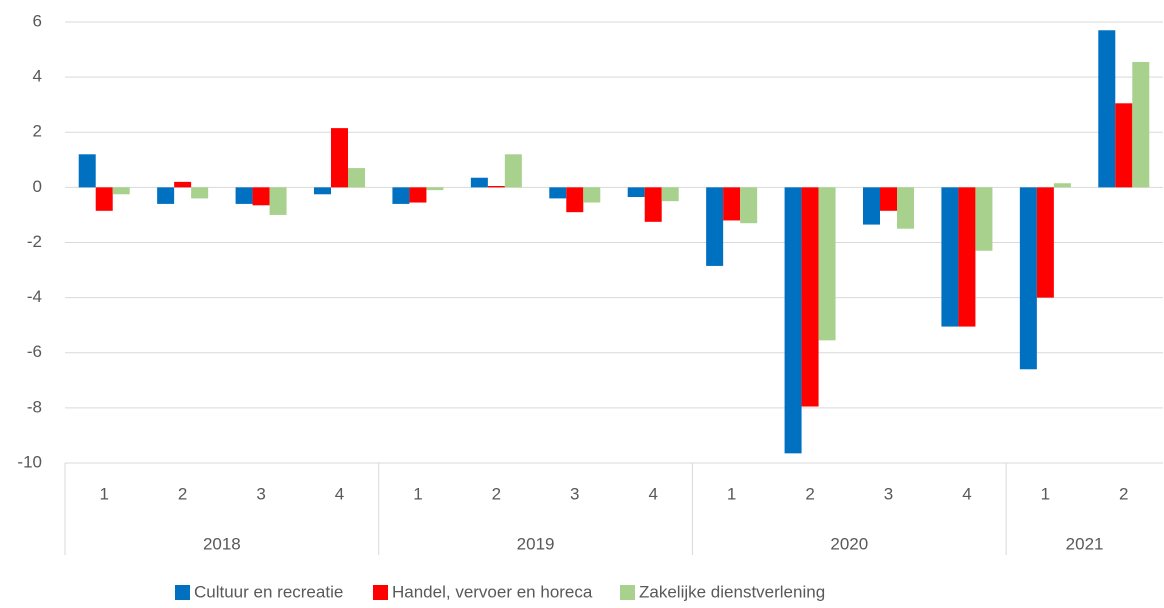 The width and height of the screenshot is (1164, 608). I want to click on y-tick-label: -10, so click(29, 461).